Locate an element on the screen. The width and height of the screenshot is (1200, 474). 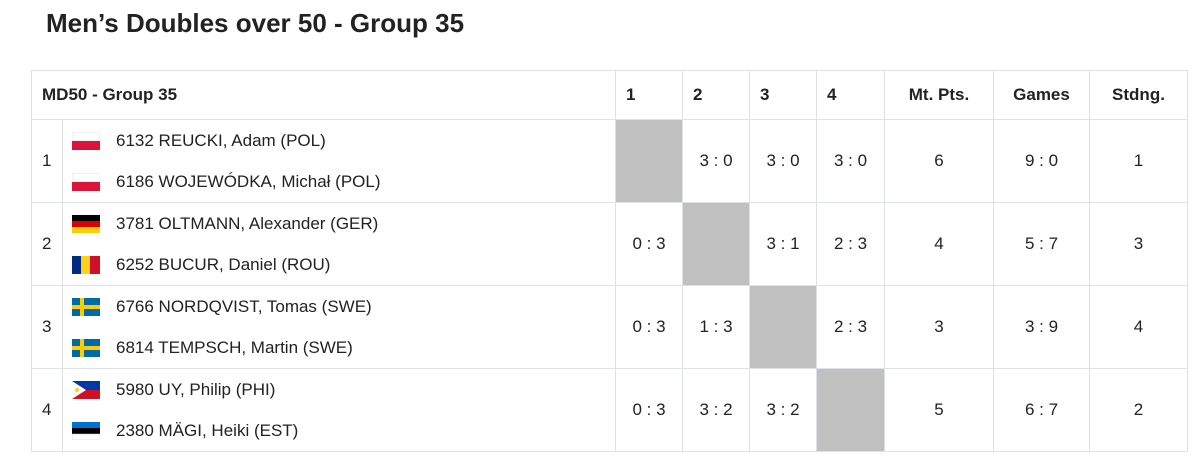
player: 6814 TEMPSCH, Martin (SWE) is located at coordinates (234, 347).